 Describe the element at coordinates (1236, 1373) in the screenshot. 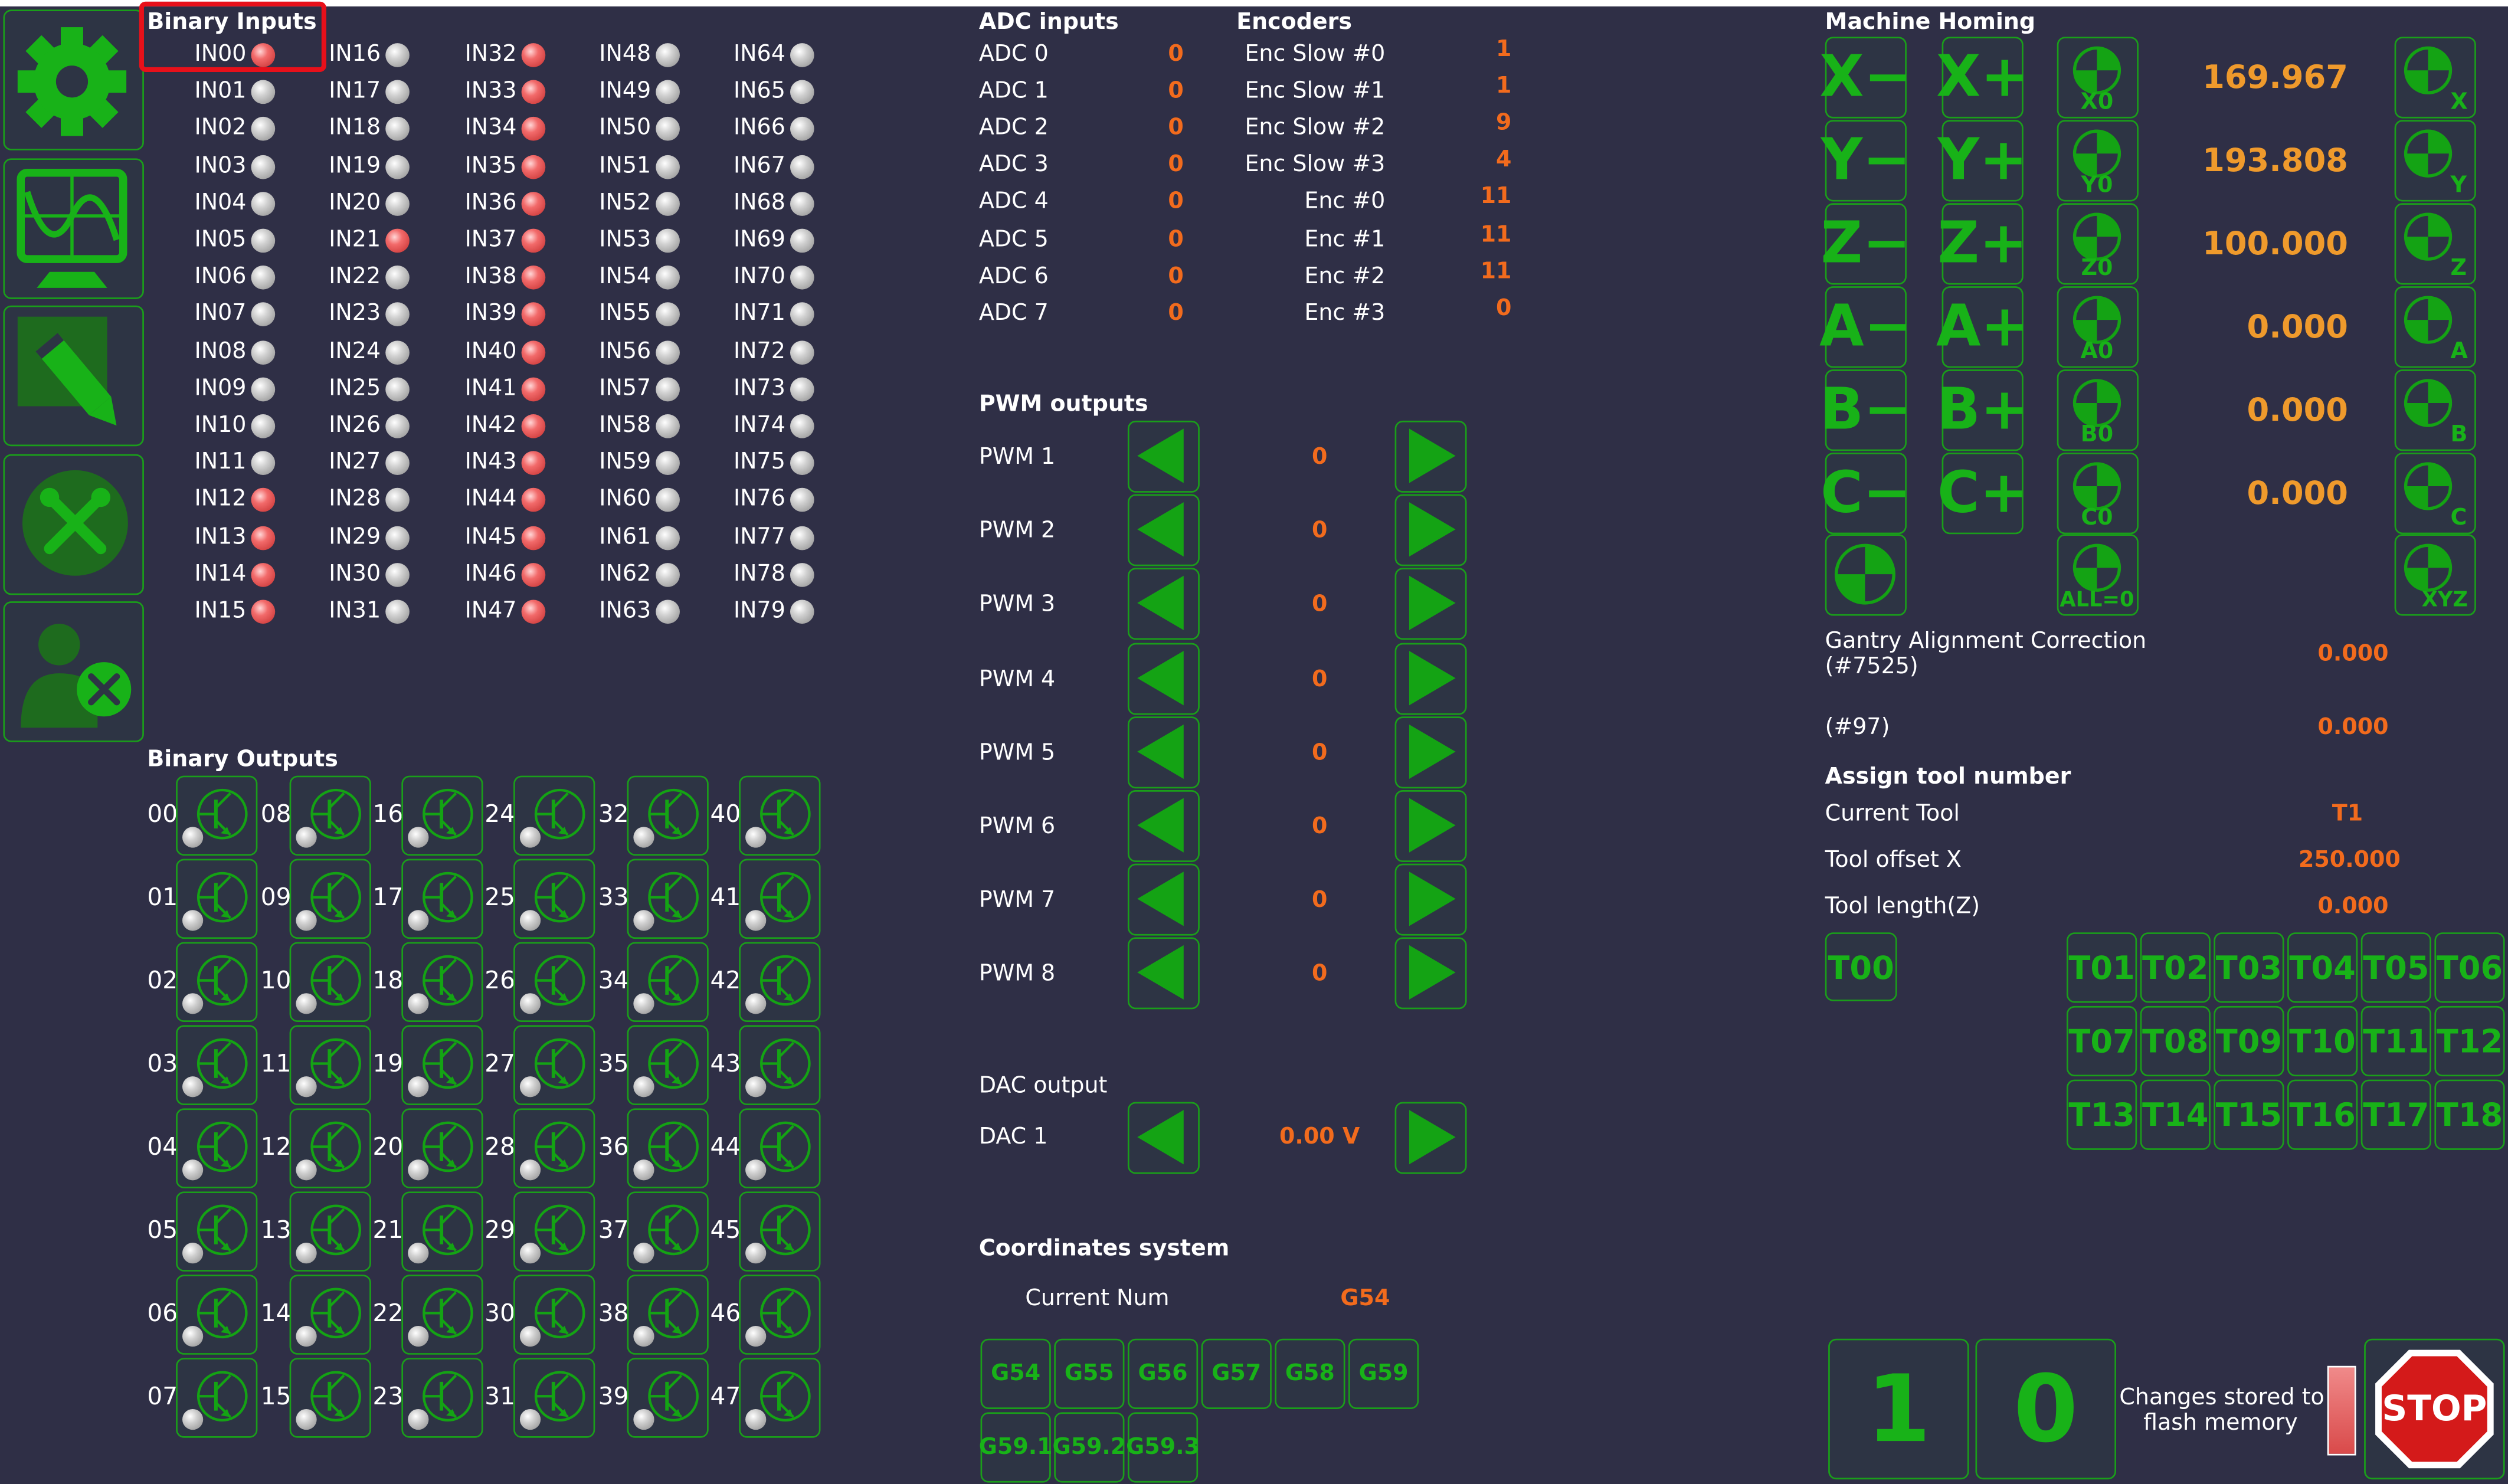

I see `coord-system-button: G57` at that location.